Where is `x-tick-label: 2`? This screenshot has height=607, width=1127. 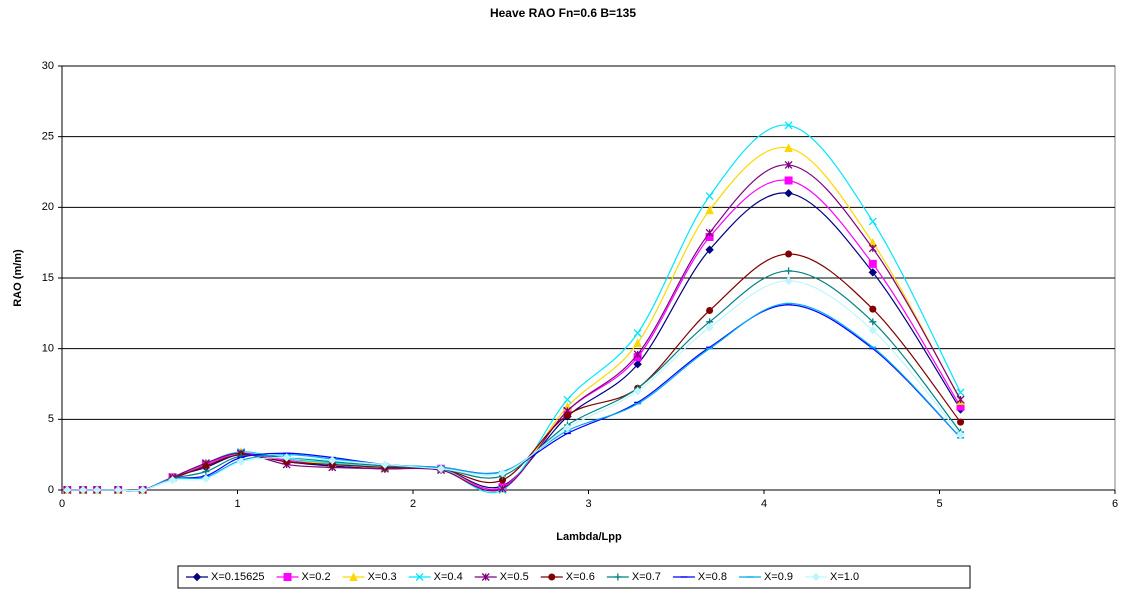
x-tick-label: 2 is located at coordinates (413, 504).